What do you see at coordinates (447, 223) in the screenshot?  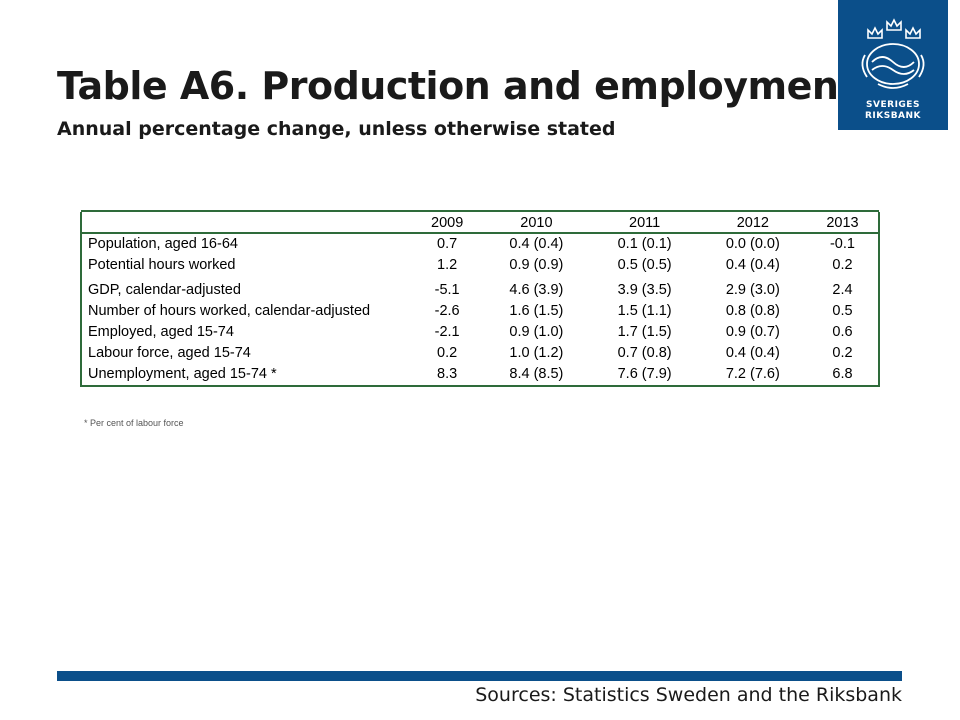 I see `column-header-2009: 2009` at bounding box center [447, 223].